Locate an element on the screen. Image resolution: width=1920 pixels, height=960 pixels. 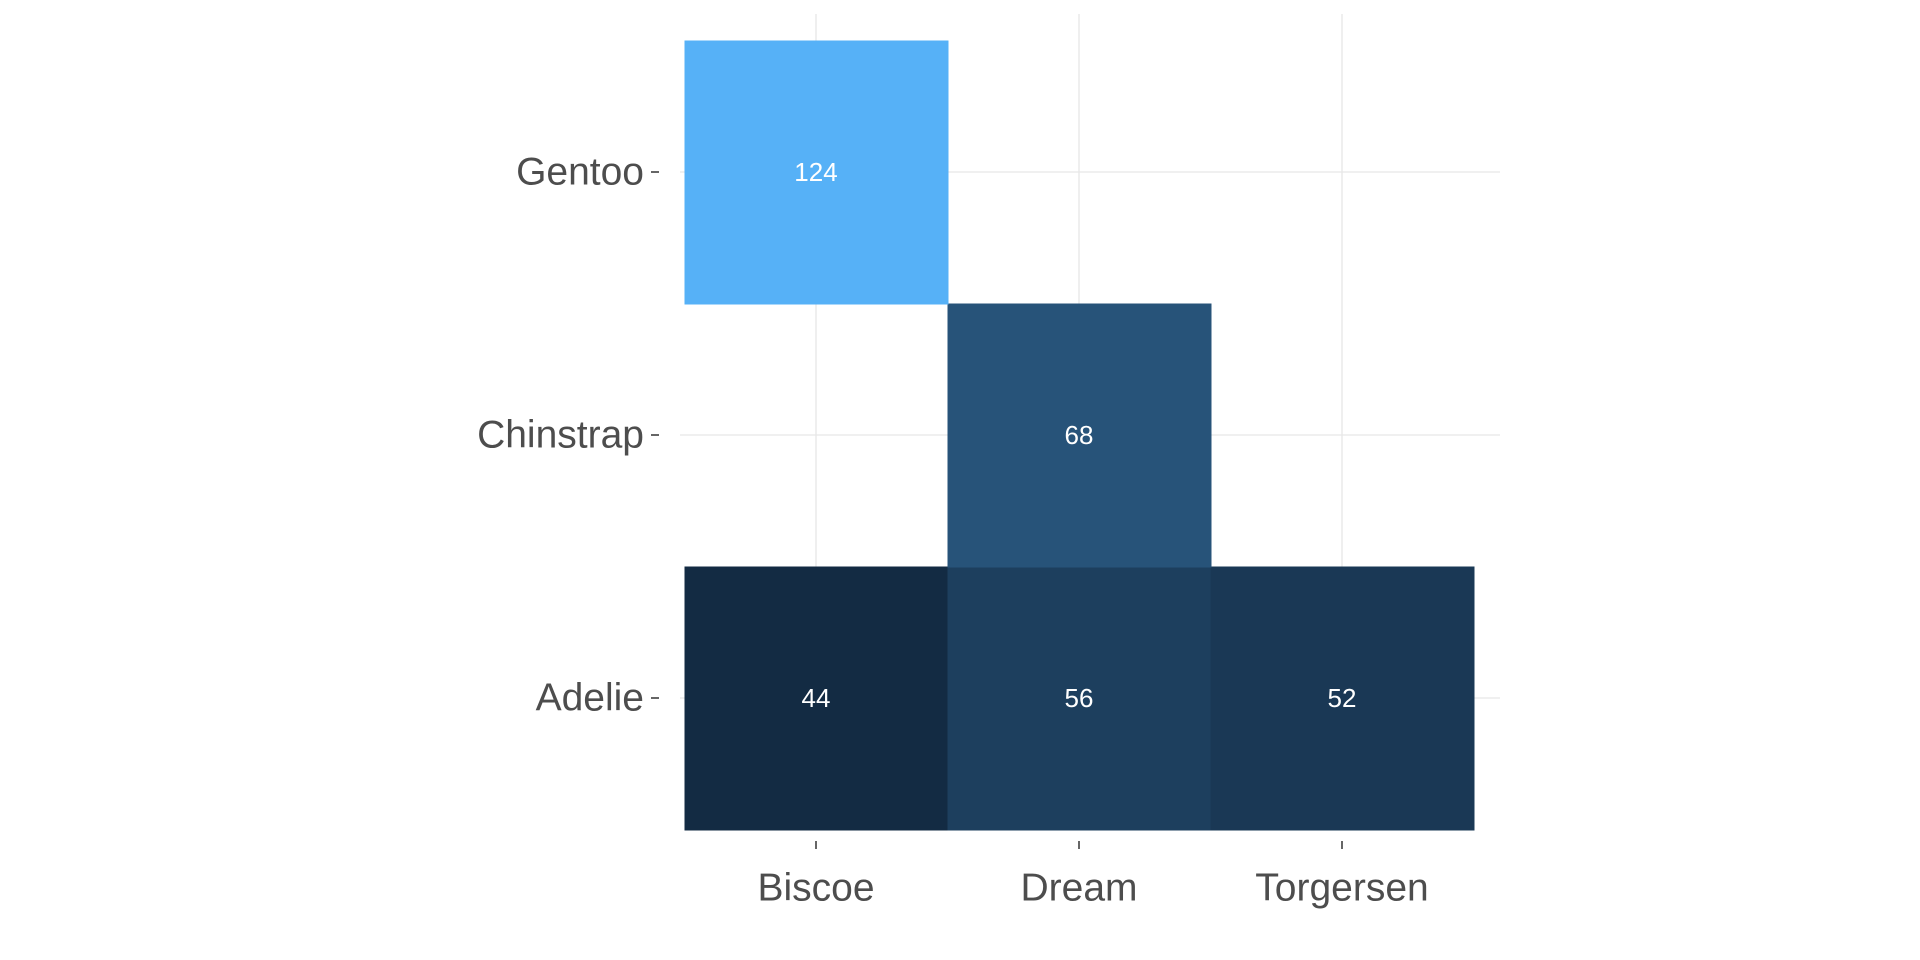
cell-value-label: 68 is located at coordinates (1079, 435).